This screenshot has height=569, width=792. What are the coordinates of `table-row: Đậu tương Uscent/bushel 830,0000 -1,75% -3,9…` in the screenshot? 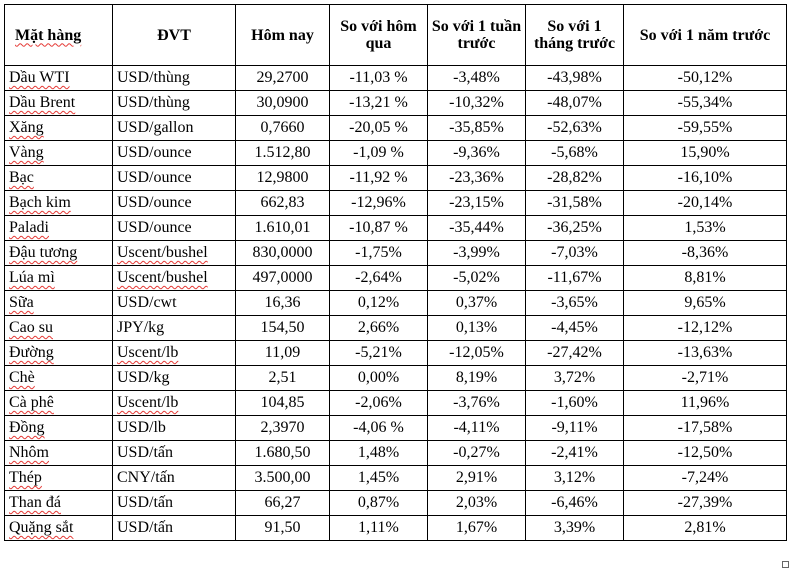 It's located at (395, 253).